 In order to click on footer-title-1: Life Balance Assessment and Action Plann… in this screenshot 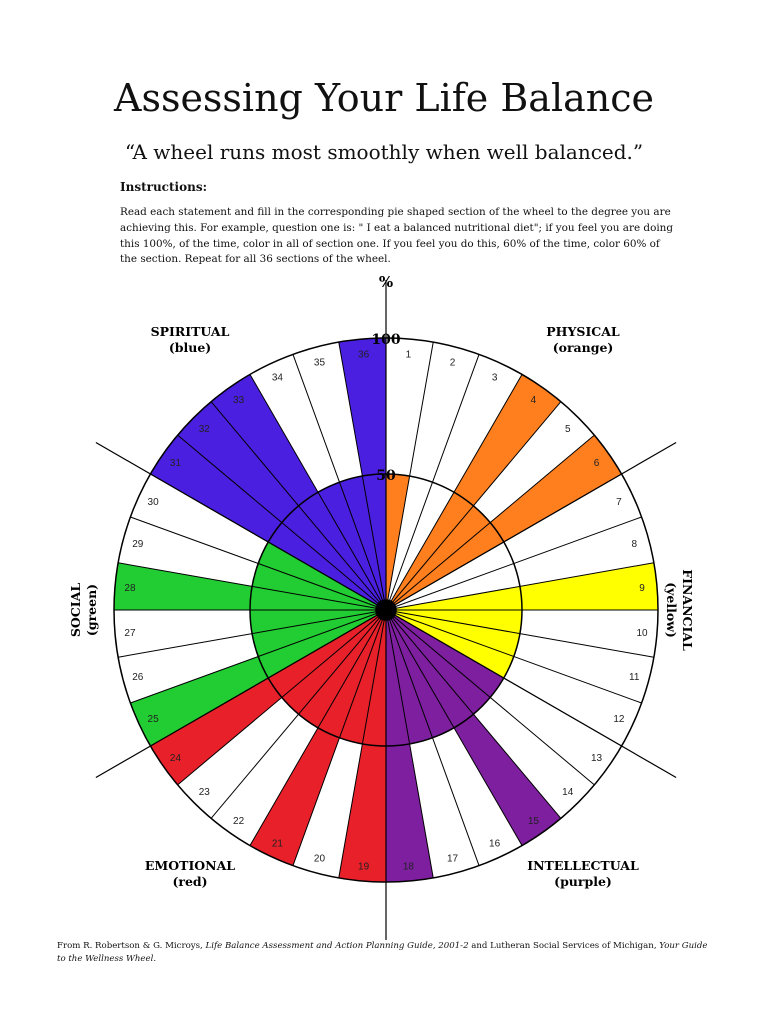, I will do `click(337, 946)`.